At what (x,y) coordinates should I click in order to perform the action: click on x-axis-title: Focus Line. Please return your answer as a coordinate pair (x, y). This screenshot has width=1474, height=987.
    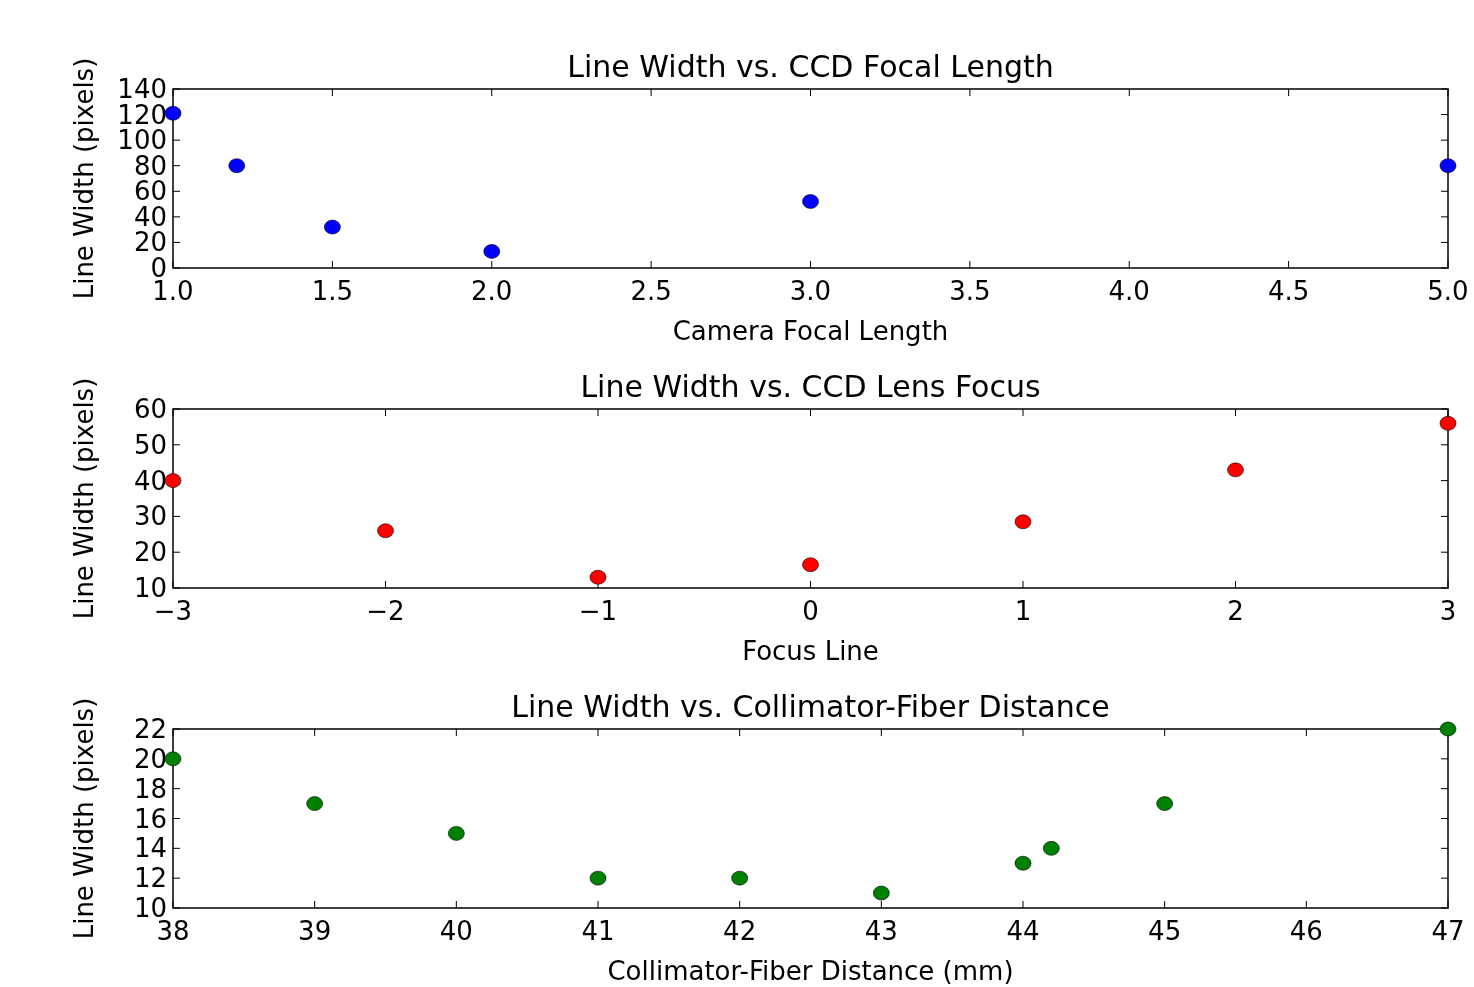
    Looking at the image, I should click on (810, 651).